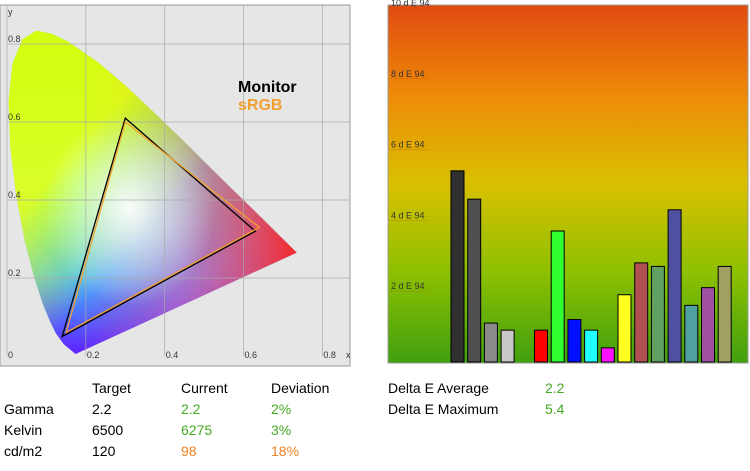 The image size is (750, 471). I want to click on x-tick-label: 0.8, so click(329, 355).